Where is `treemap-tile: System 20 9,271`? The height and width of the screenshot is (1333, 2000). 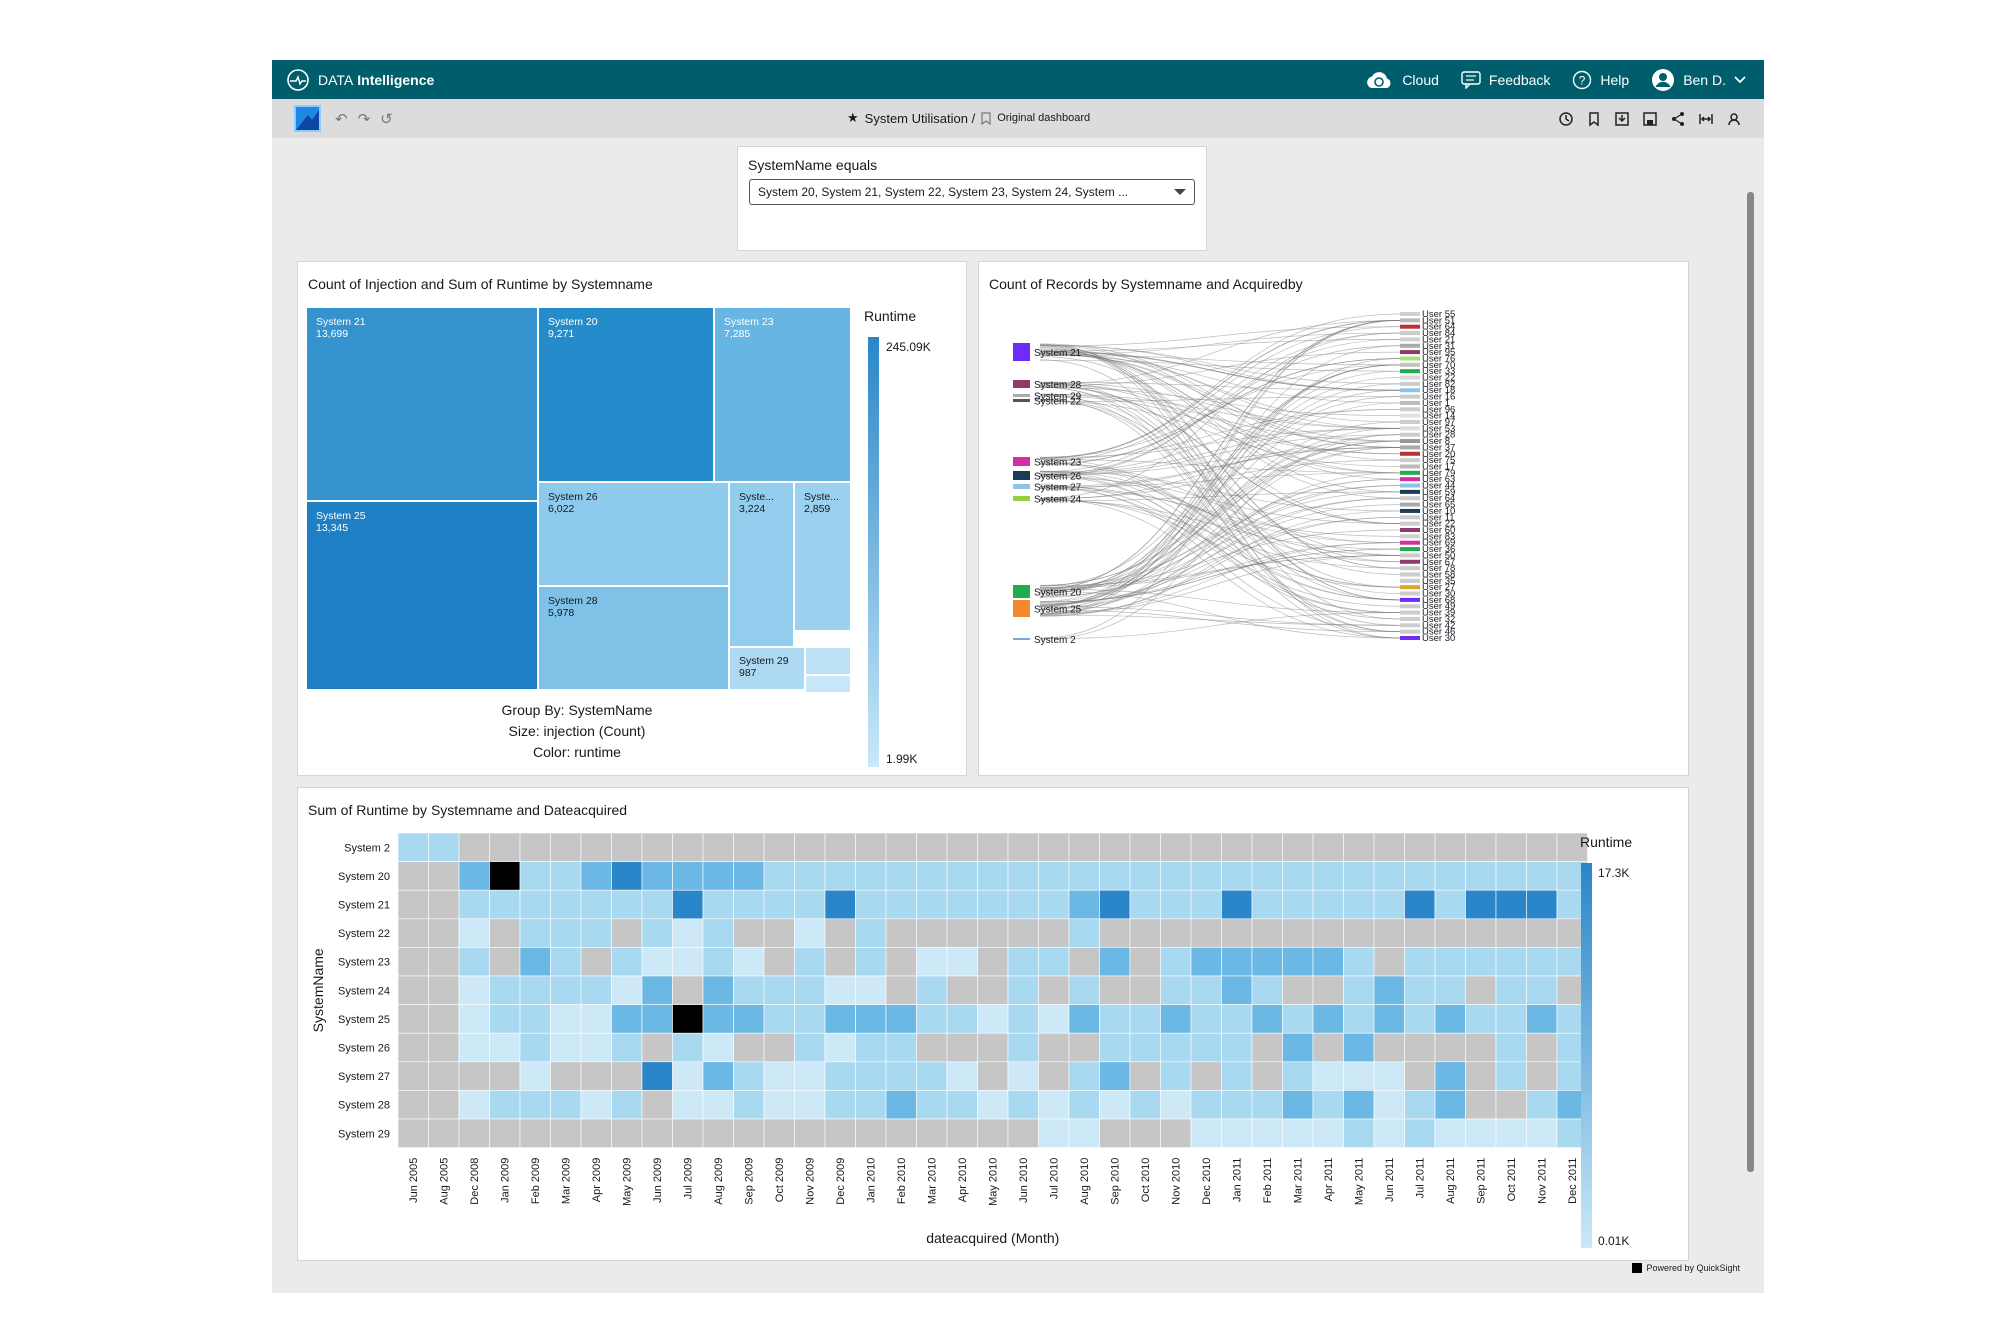 treemap-tile: System 20 9,271 is located at coordinates (626, 394).